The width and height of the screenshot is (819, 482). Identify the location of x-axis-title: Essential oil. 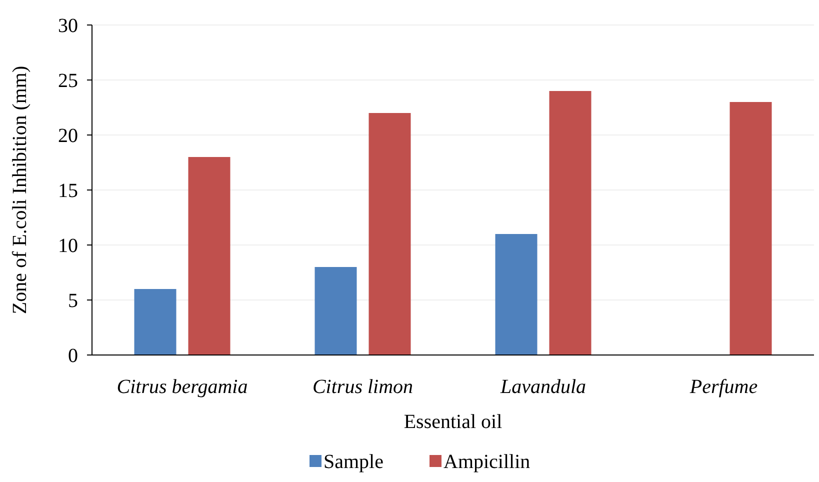
(453, 422).